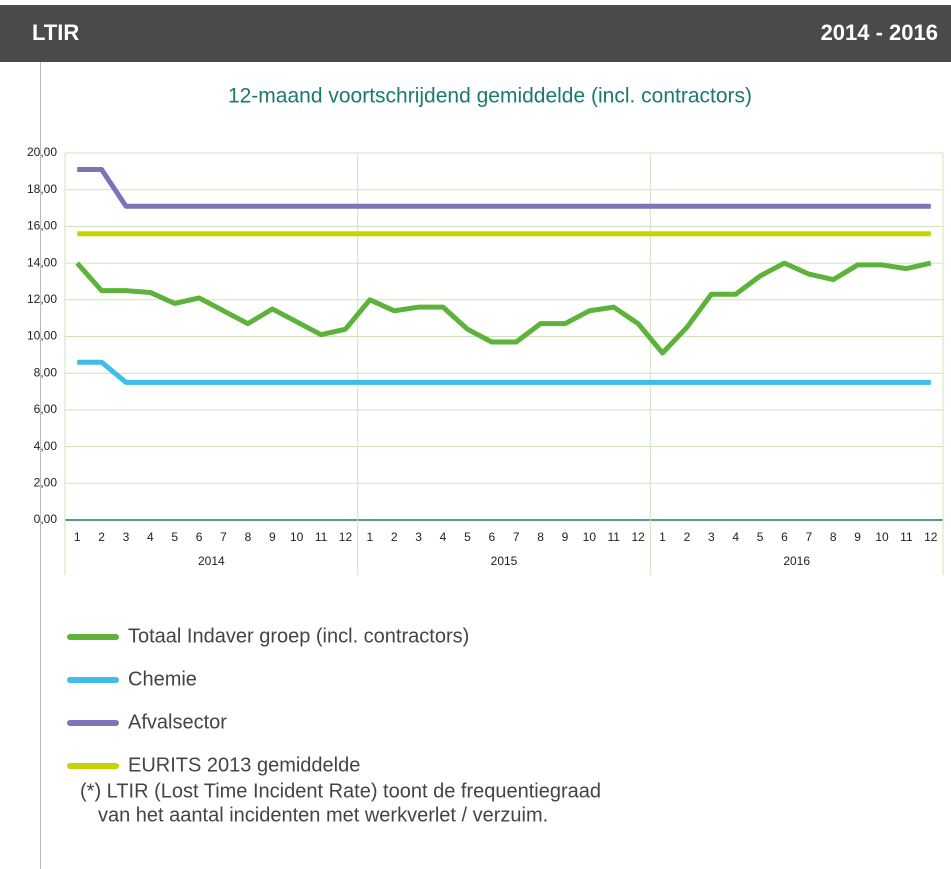 This screenshot has height=869, width=951. What do you see at coordinates (244, 765) in the screenshot?
I see `legend-label: EURITS 2013 gemiddelde` at bounding box center [244, 765].